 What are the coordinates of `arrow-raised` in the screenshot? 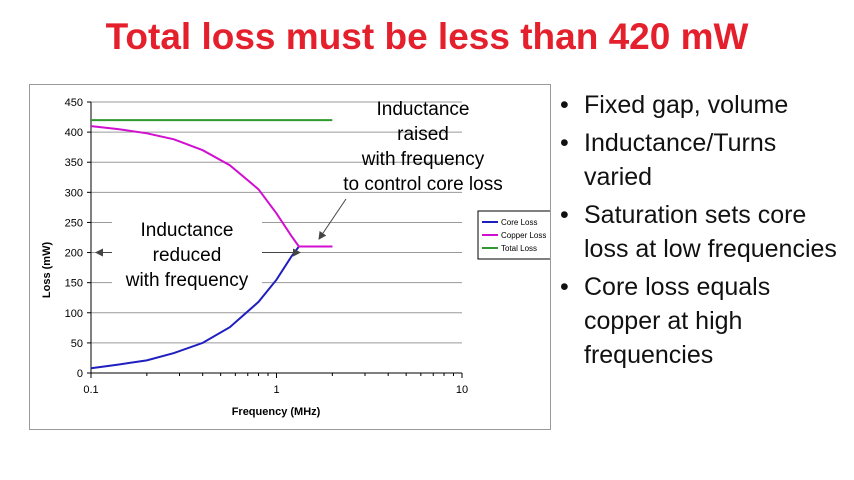 It's located at (332, 219).